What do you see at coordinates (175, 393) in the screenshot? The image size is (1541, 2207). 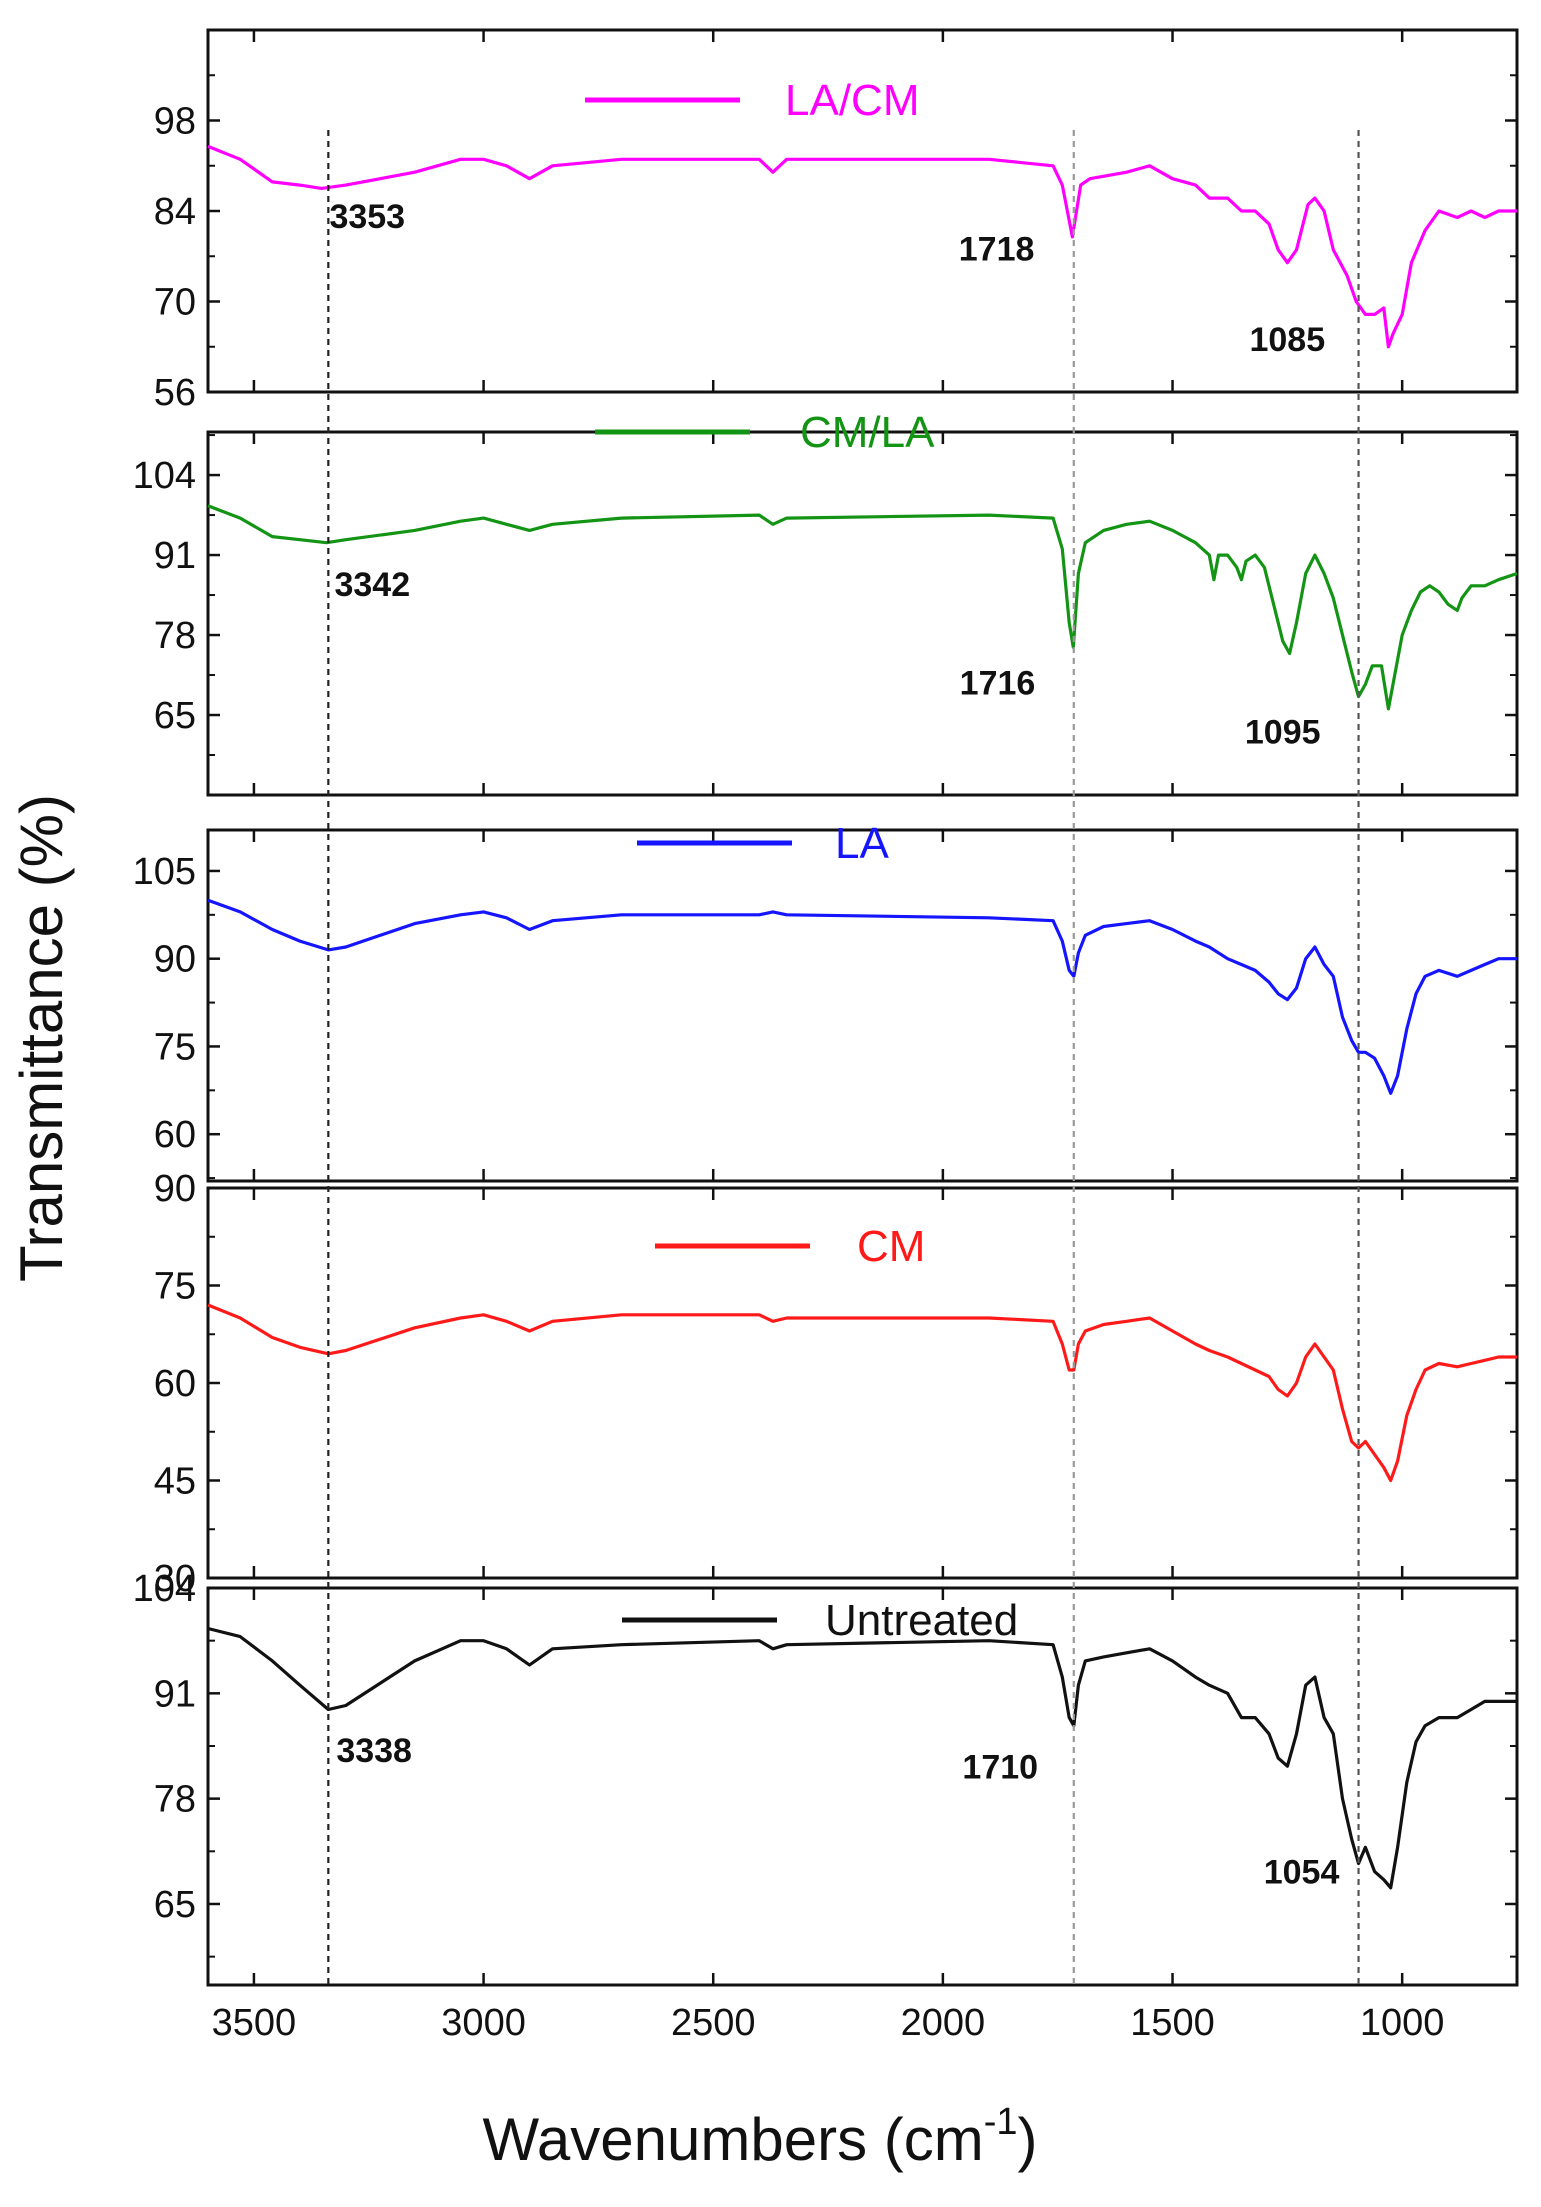 I see `y-tick-label-56: 56` at bounding box center [175, 393].